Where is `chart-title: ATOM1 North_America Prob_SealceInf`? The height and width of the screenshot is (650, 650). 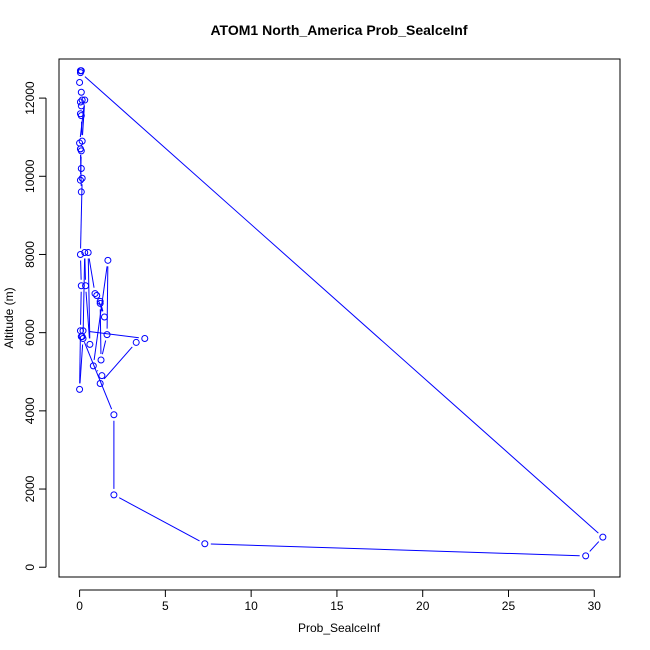
chart-title: ATOM1 North_America Prob_SealceInf is located at coordinates (338, 30).